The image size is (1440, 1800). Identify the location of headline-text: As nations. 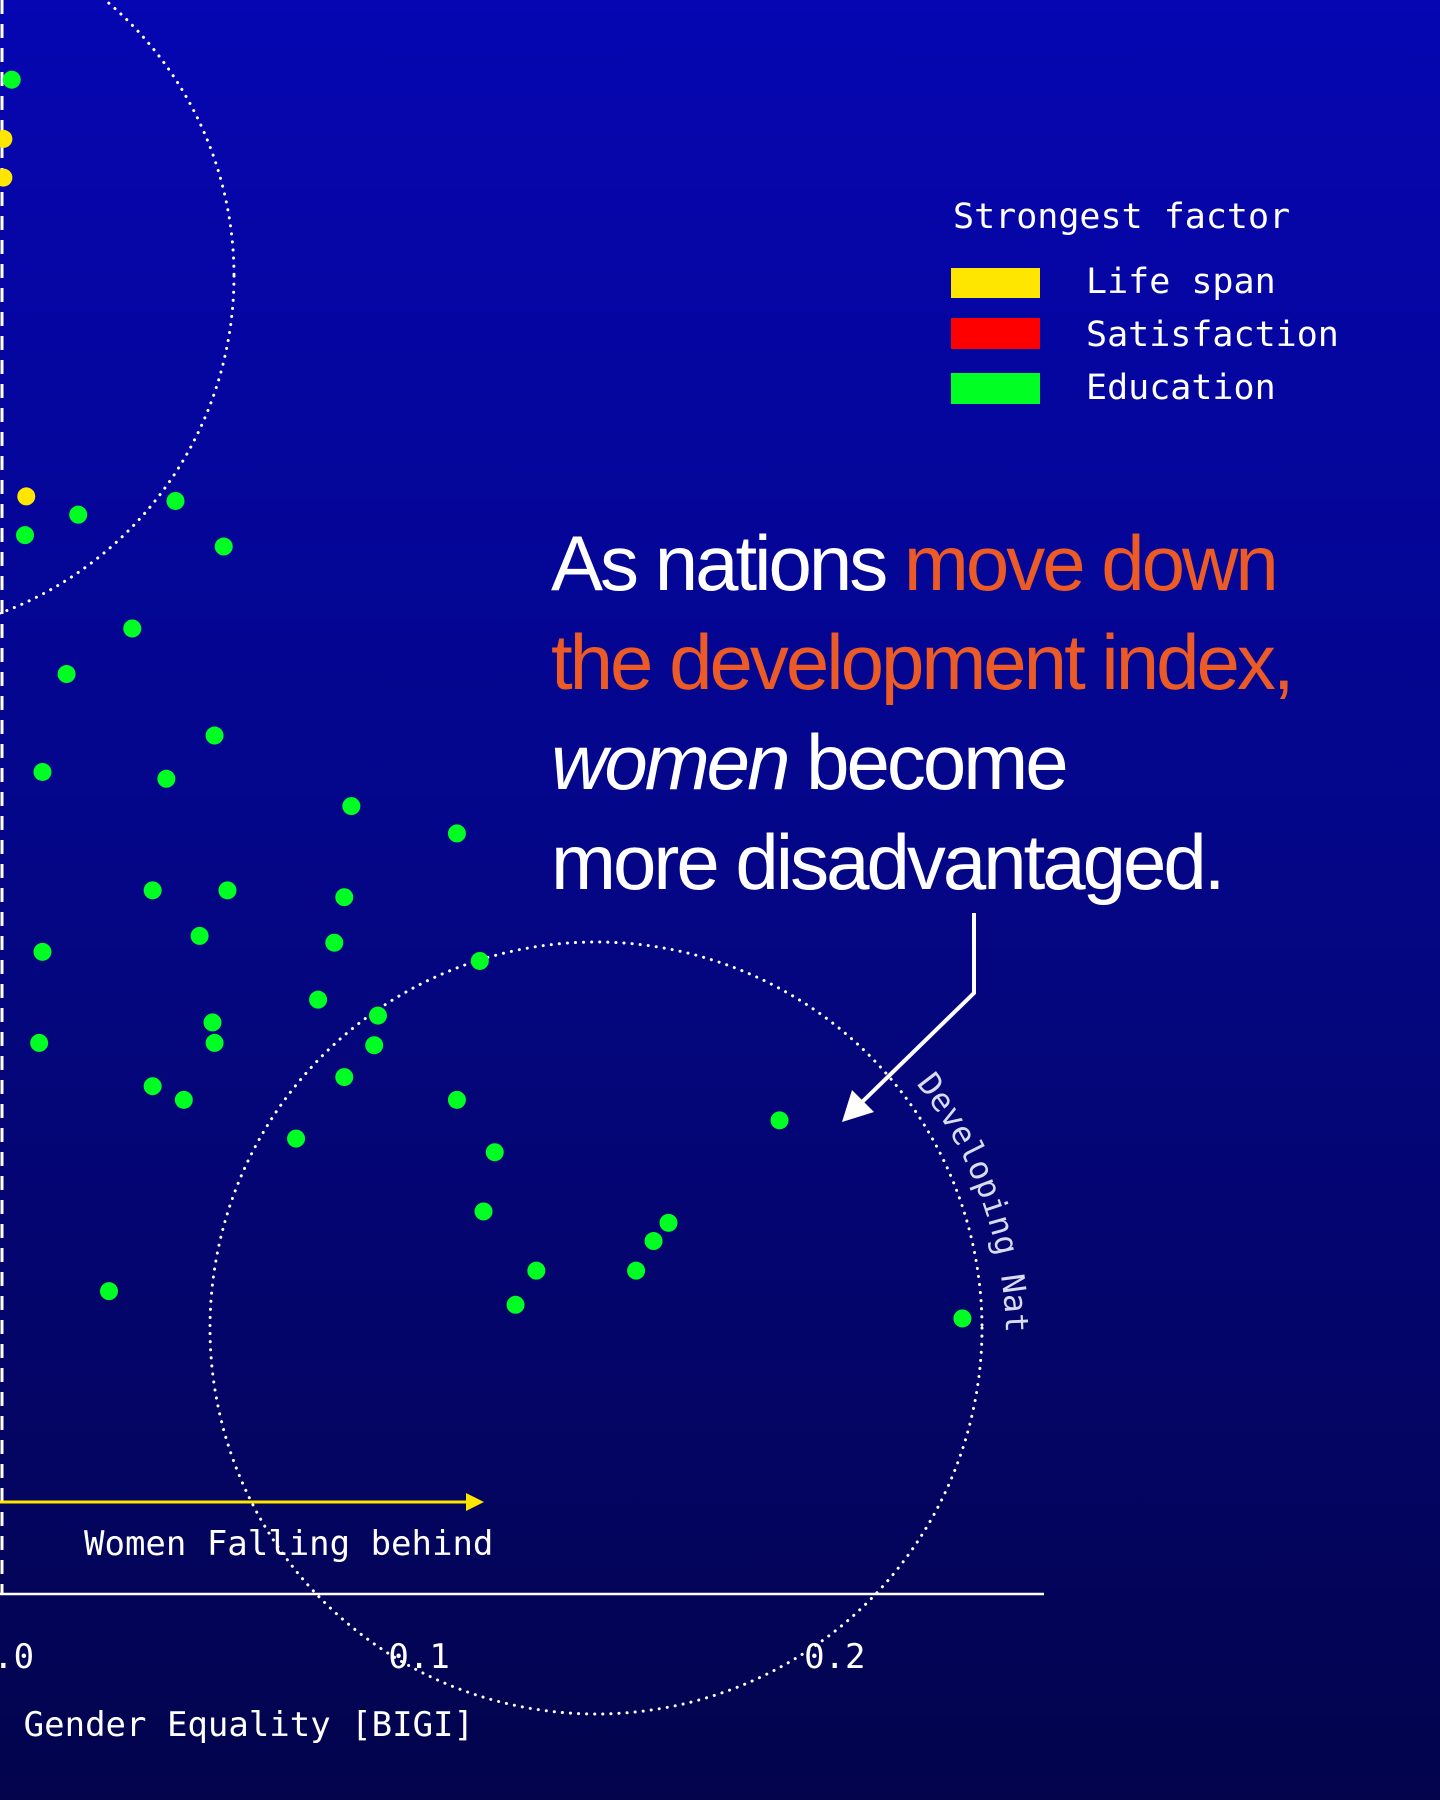
(727, 563).